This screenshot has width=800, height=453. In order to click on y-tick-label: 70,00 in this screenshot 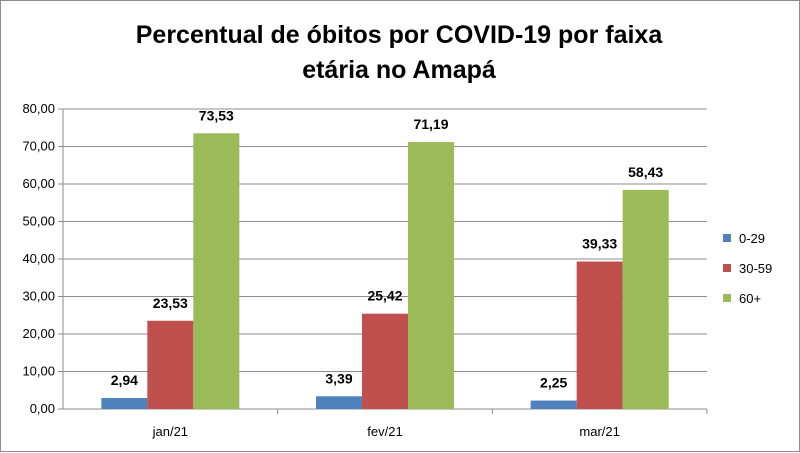, I will do `click(38, 146)`.